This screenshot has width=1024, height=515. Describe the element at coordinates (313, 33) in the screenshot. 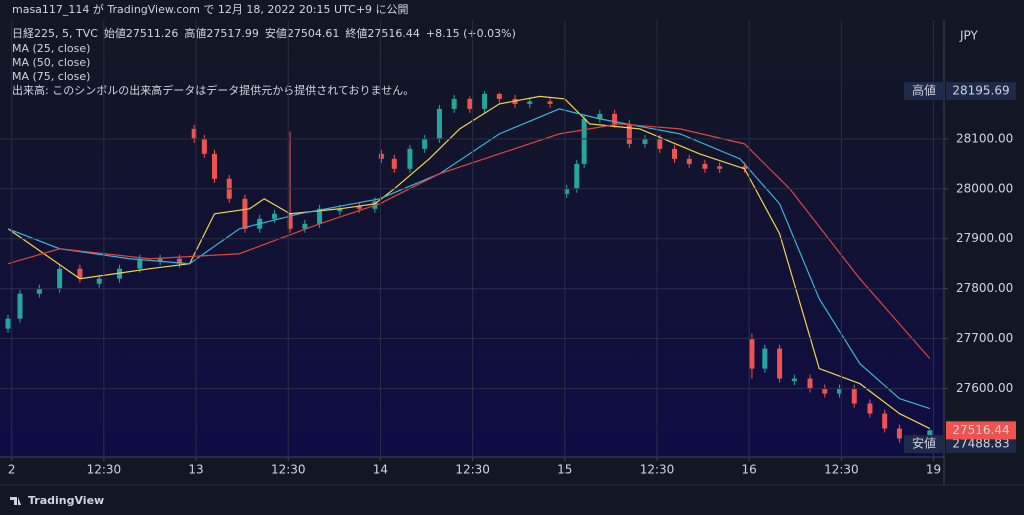

I see `ohlc-value: 27504.61` at that location.